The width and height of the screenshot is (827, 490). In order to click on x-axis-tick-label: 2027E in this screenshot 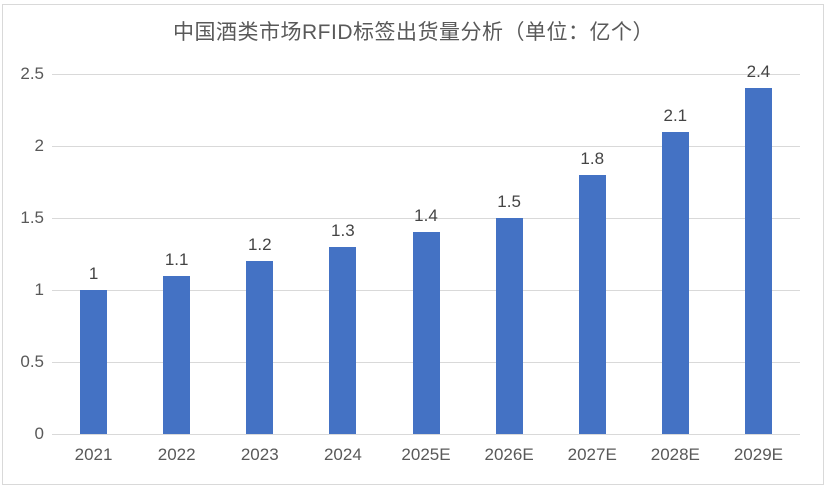, I will do `click(592, 454)`.